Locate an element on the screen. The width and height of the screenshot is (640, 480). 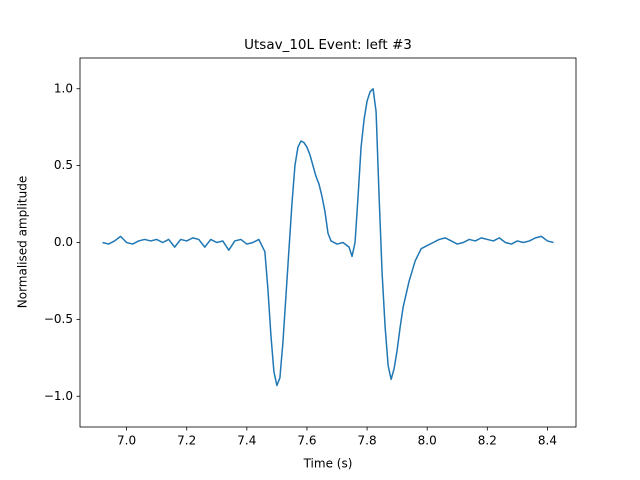
x-tick-label: 7.4 is located at coordinates (246, 441).